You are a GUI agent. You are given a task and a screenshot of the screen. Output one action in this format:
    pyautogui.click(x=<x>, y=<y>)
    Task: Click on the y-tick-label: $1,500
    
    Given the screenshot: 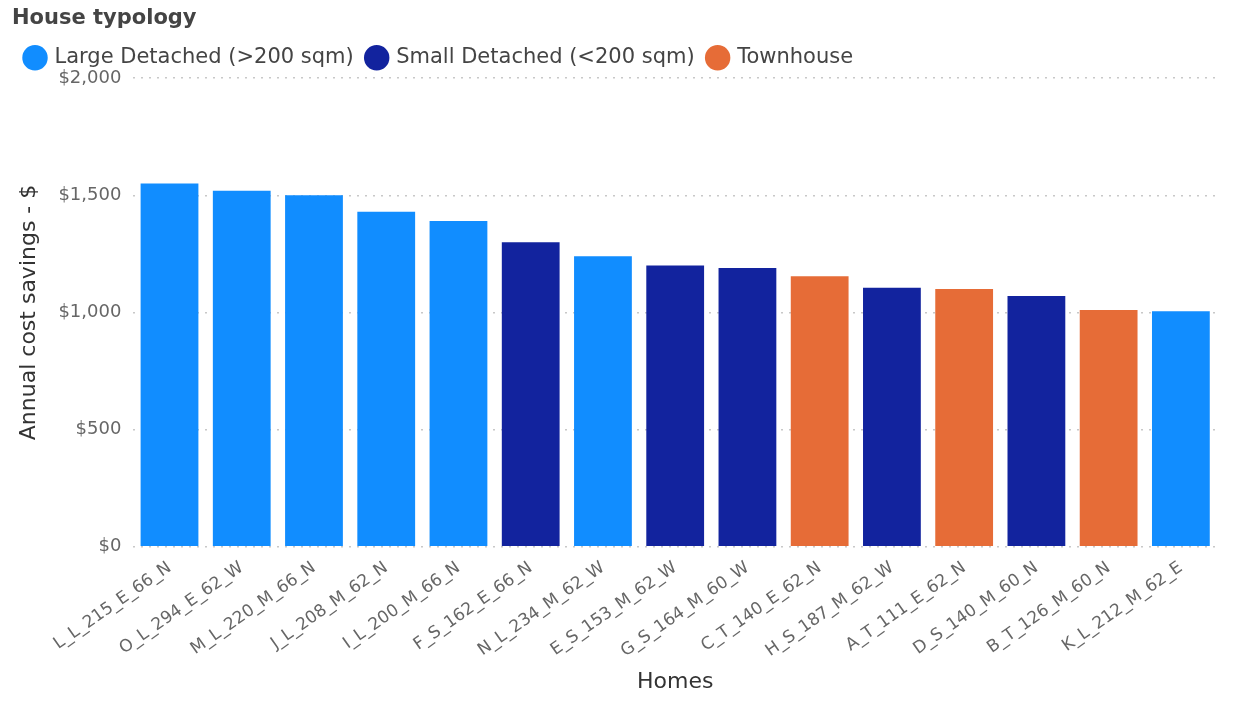 What is the action you would take?
    pyautogui.click(x=90, y=193)
    